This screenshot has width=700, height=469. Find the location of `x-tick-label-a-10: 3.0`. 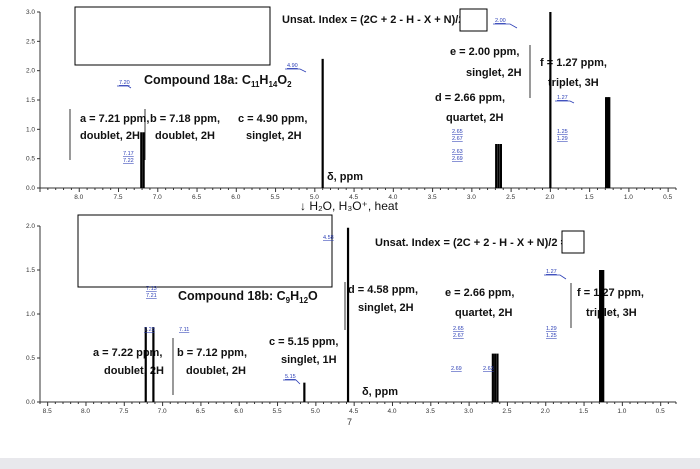

x-tick-label-a-10: 3.0 is located at coordinates (471, 197).